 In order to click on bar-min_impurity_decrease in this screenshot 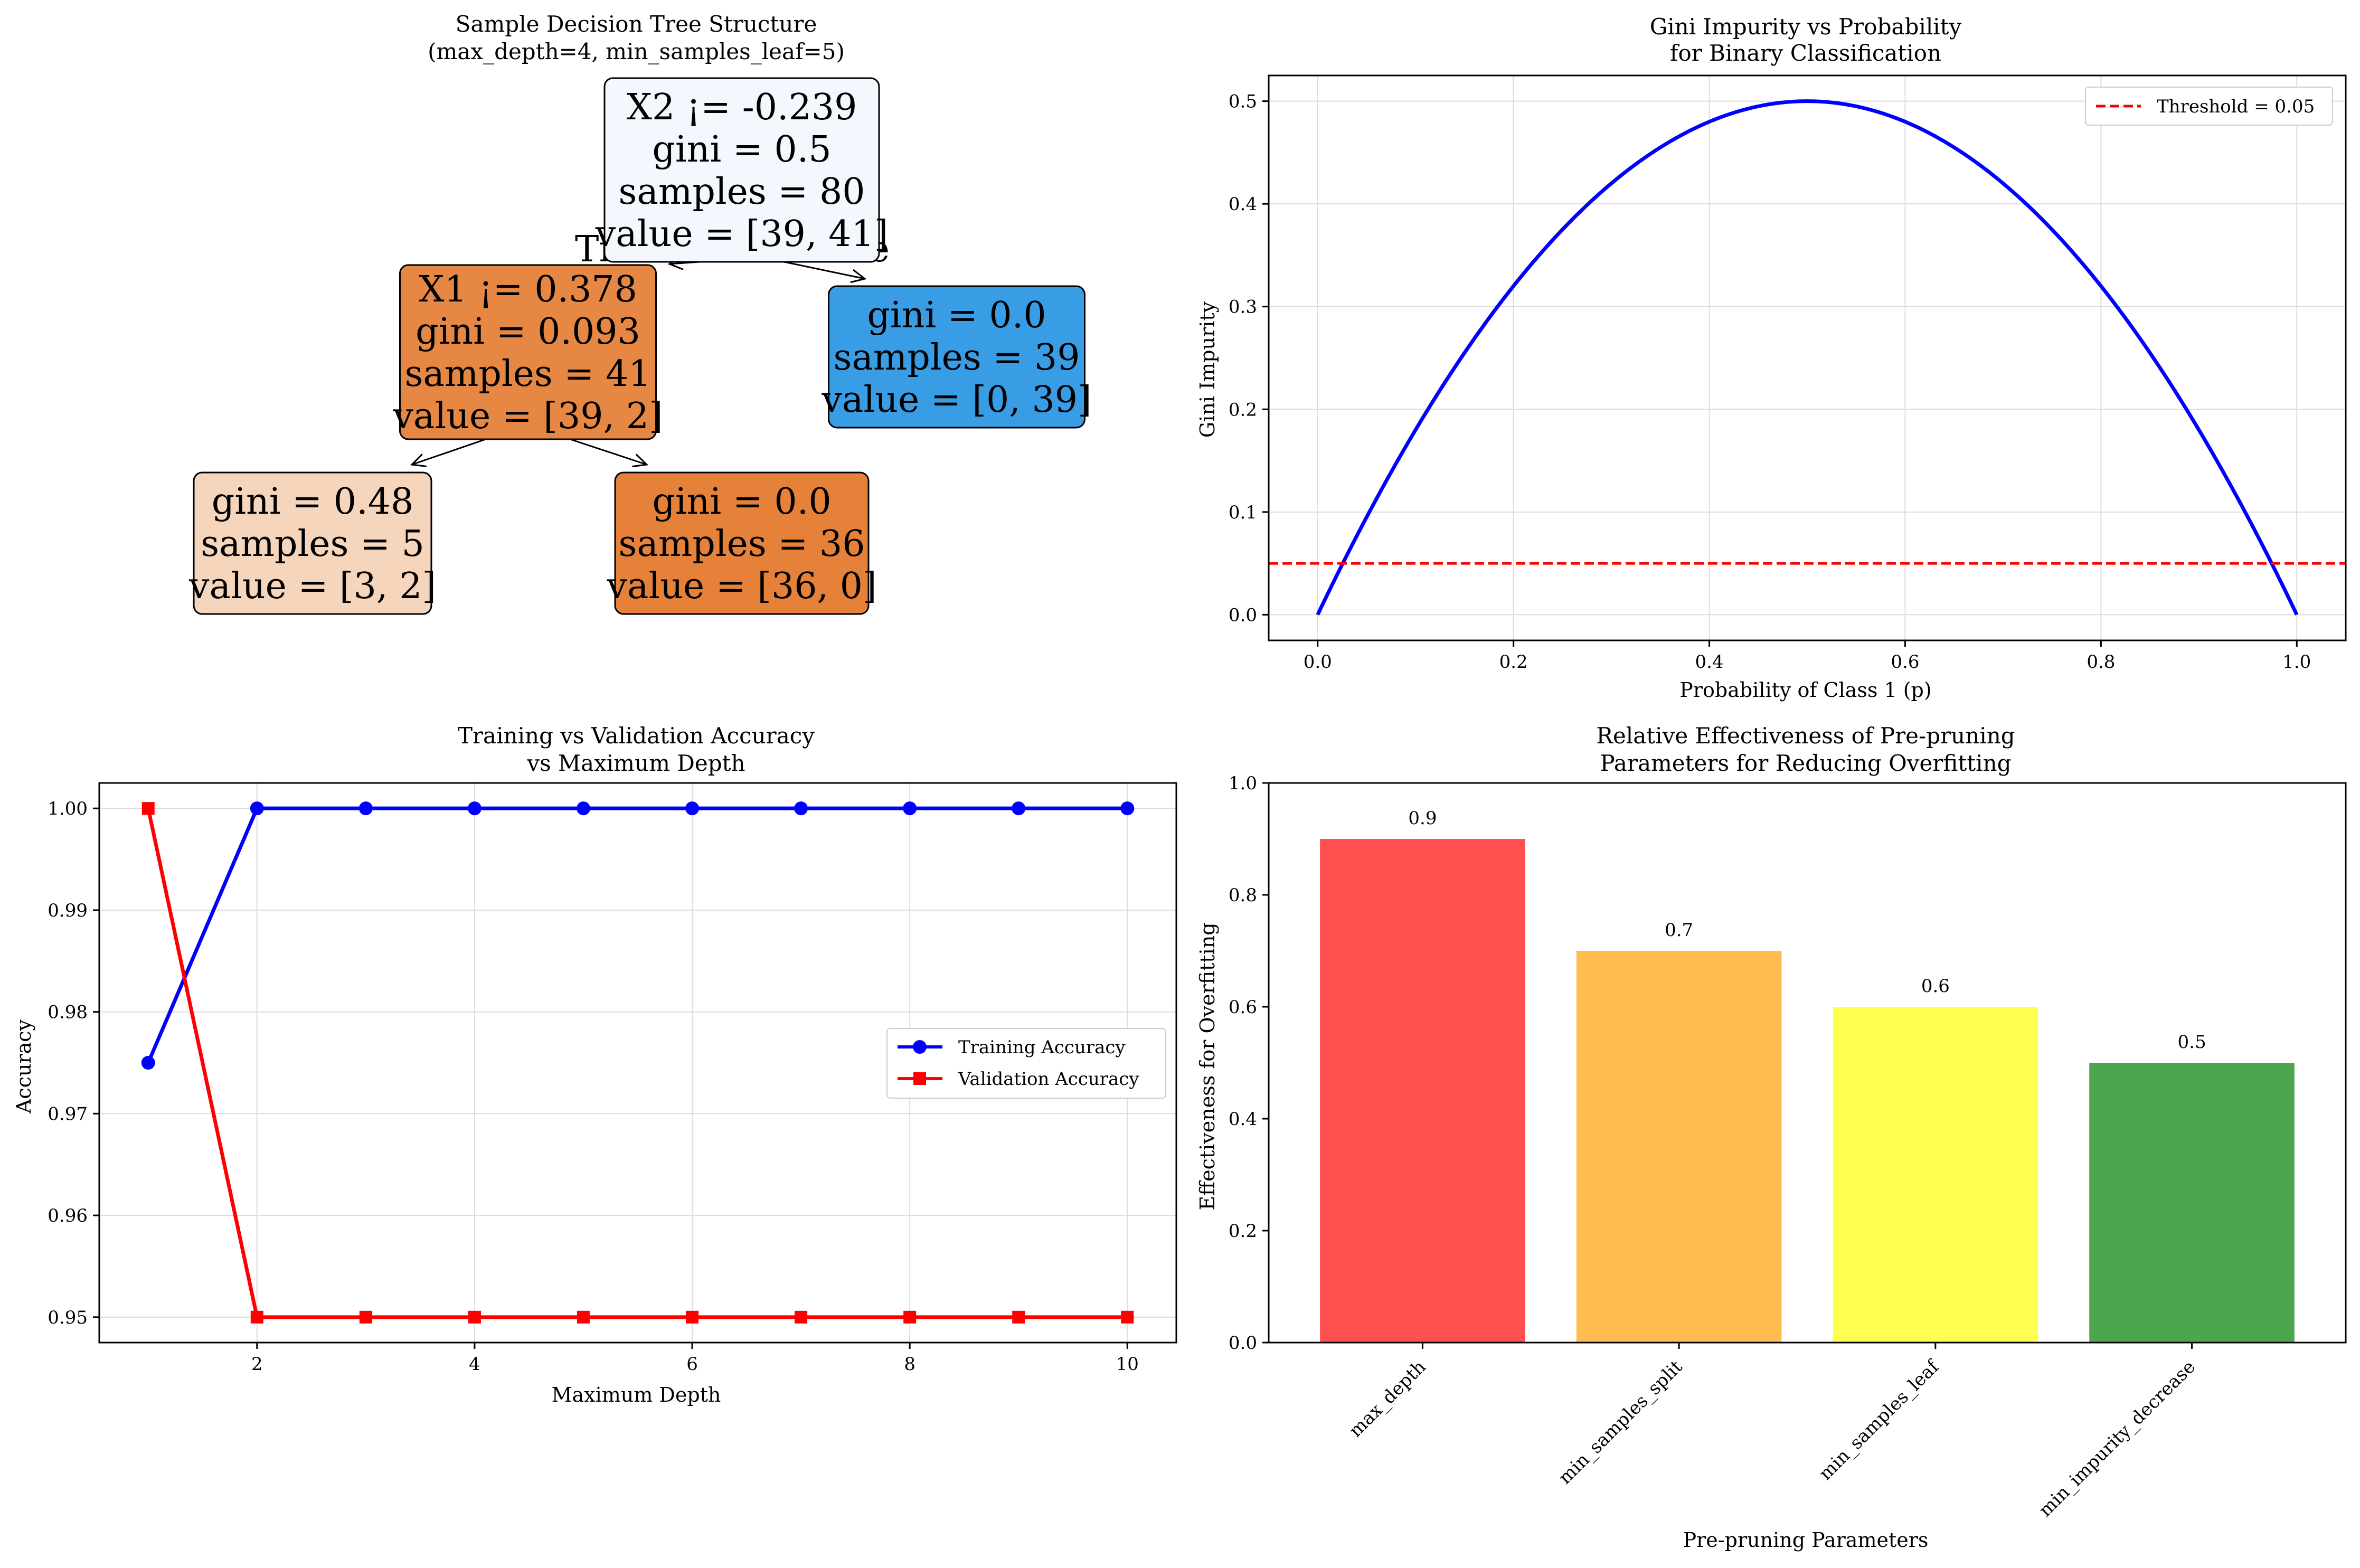, I will do `click(2192, 1203)`.